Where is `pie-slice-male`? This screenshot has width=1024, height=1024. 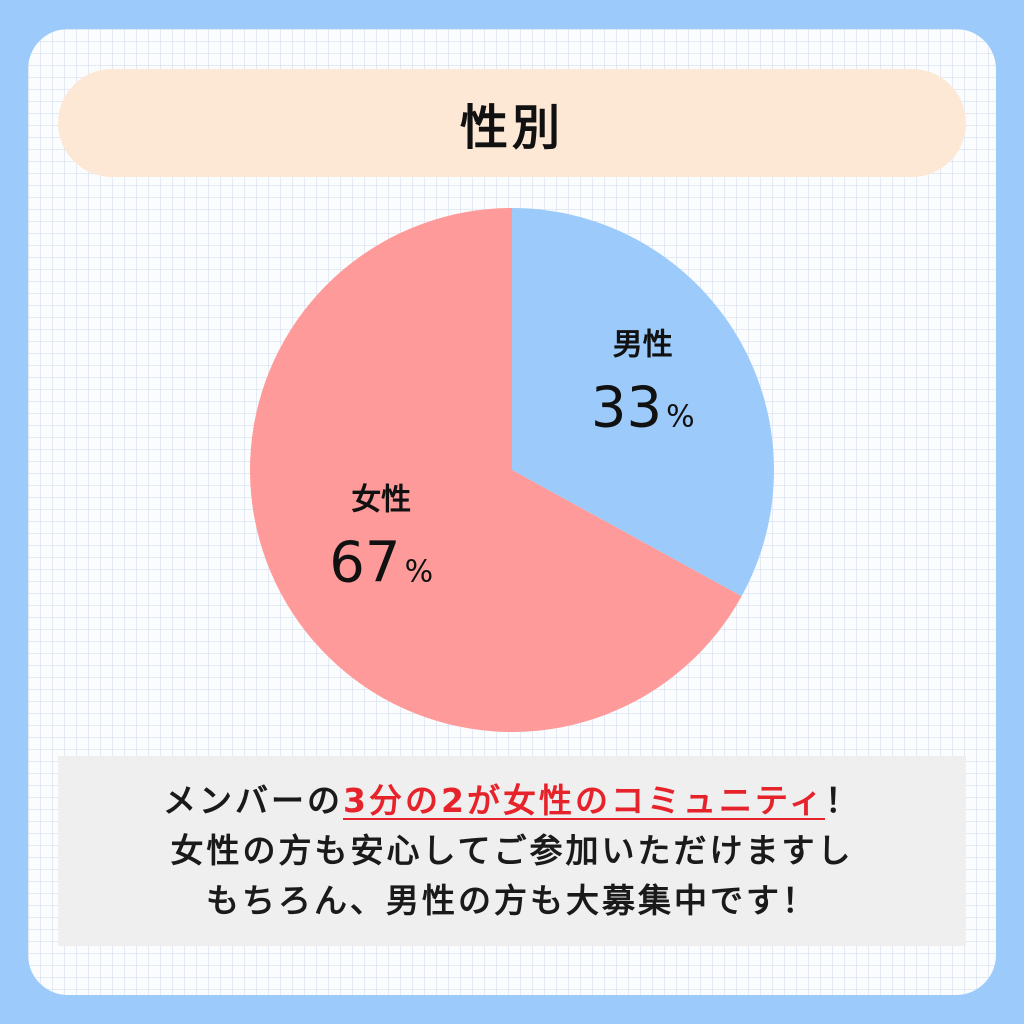
pie-slice-male is located at coordinates (643, 402).